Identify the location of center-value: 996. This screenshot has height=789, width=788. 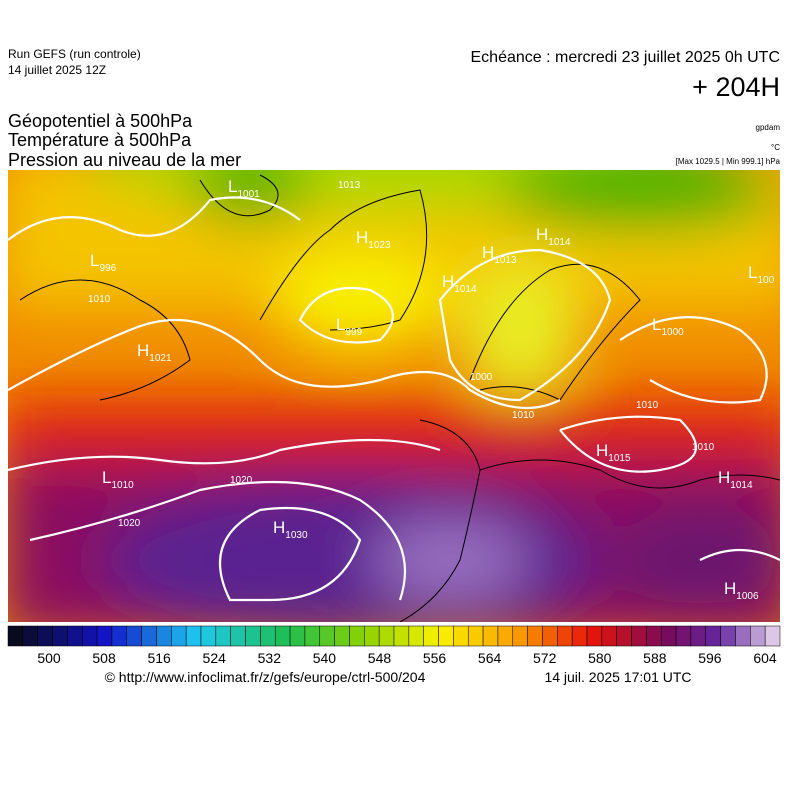
(107, 268).